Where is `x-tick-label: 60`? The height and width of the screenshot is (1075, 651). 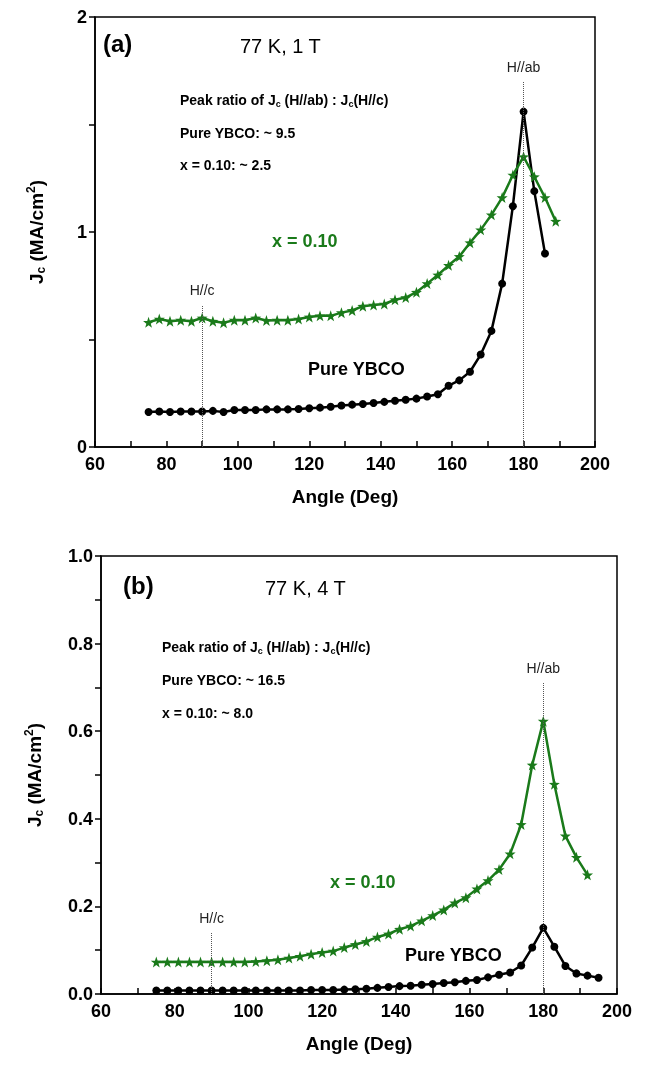
x-tick-label: 60 is located at coordinates (95, 464).